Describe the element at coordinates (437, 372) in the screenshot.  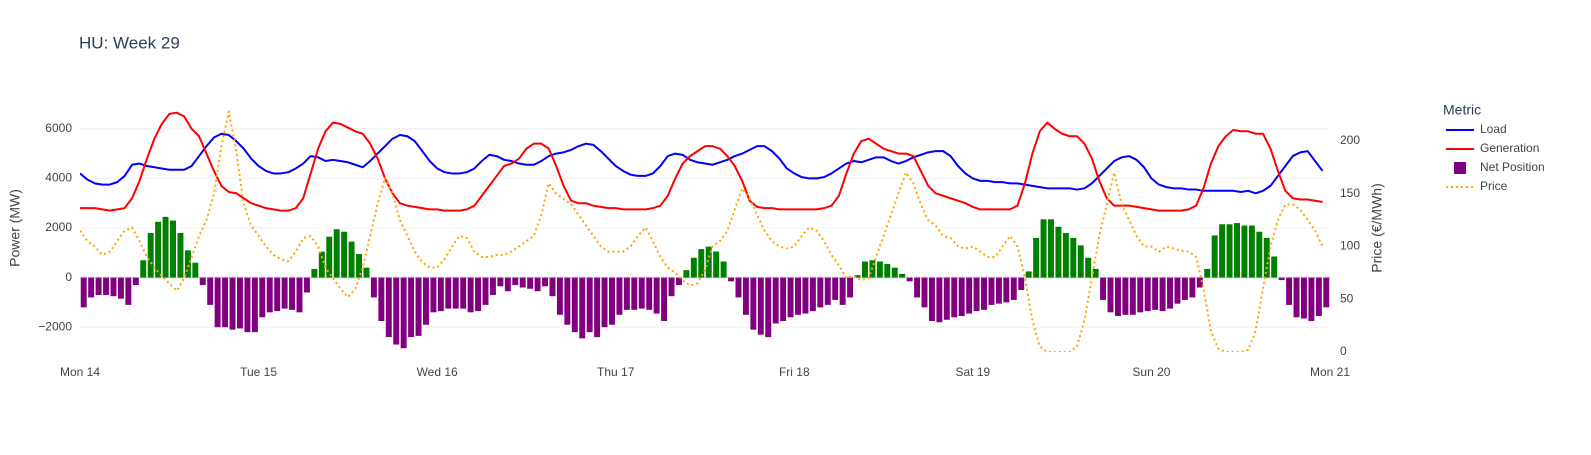
I see `x-tick-label: Wed 16` at that location.